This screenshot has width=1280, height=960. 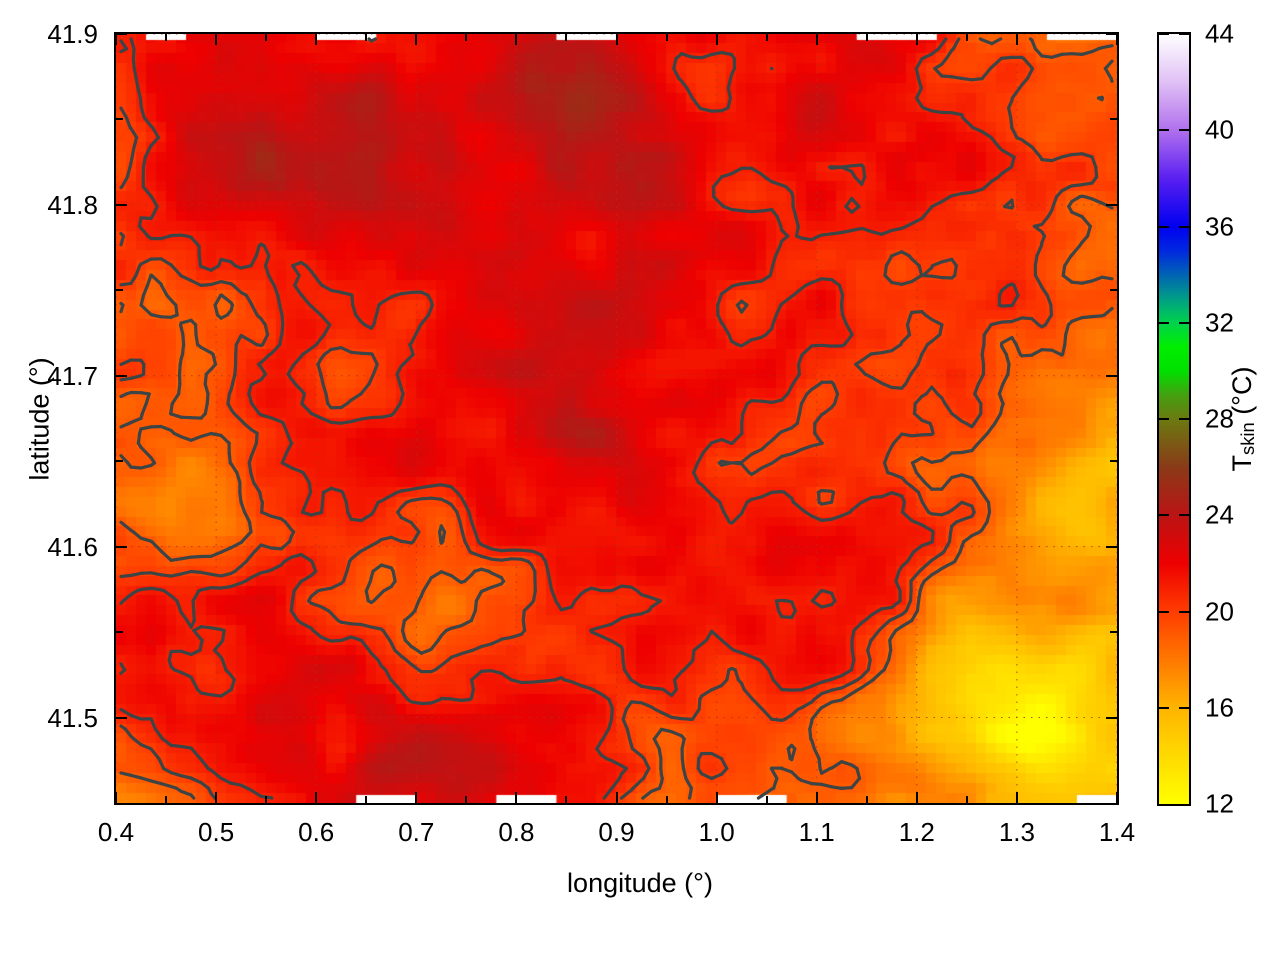 I want to click on colorbar-tick-label: 24, so click(x=1219, y=514).